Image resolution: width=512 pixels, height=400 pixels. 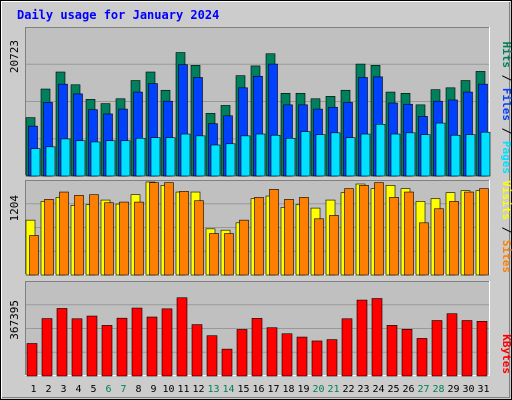 What do you see at coordinates (506, 256) in the screenshot?
I see `legend-entry-sites: Sites` at bounding box center [506, 256].